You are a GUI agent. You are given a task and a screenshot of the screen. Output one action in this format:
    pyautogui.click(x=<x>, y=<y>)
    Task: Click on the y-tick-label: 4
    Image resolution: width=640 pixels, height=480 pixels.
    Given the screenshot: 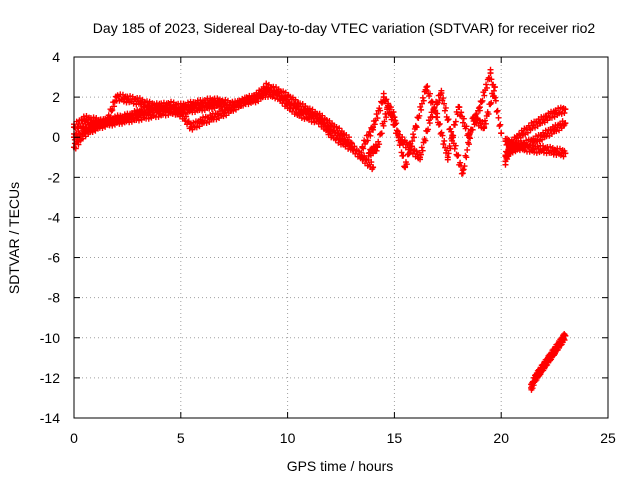 What is the action you would take?
    pyautogui.click(x=56, y=57)
    